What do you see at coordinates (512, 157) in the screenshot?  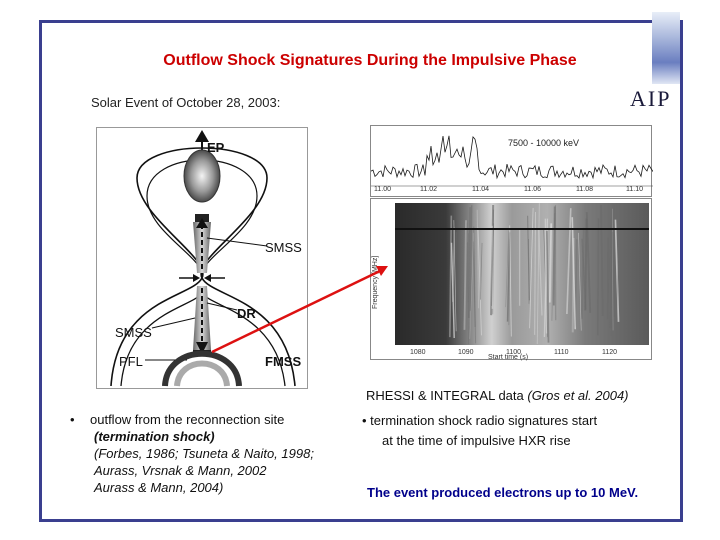 I see `hxr-lightcurve` at bounding box center [512, 157].